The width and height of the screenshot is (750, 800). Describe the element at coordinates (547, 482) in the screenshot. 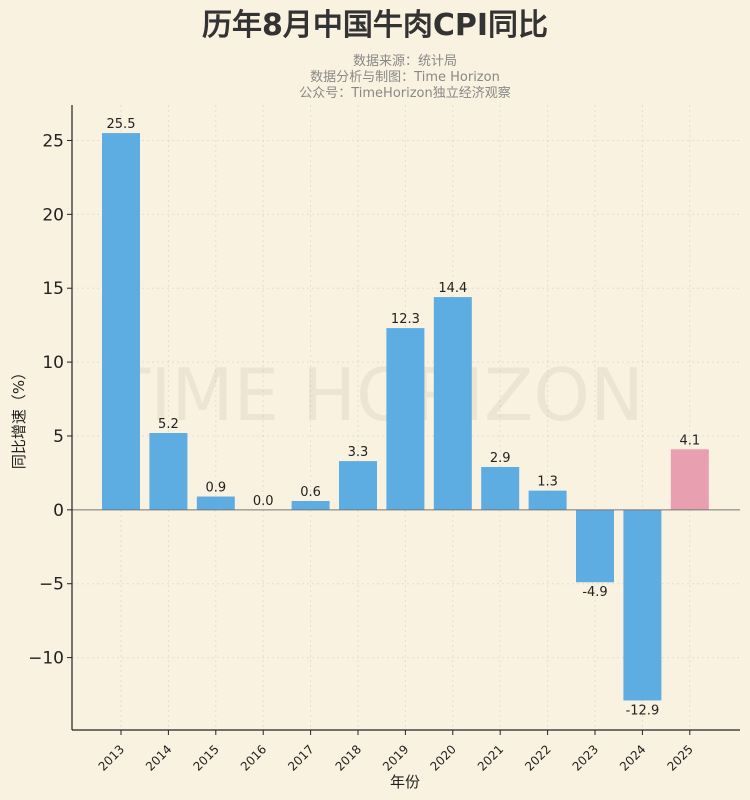

I see `data-label-2022: 1.3` at that location.